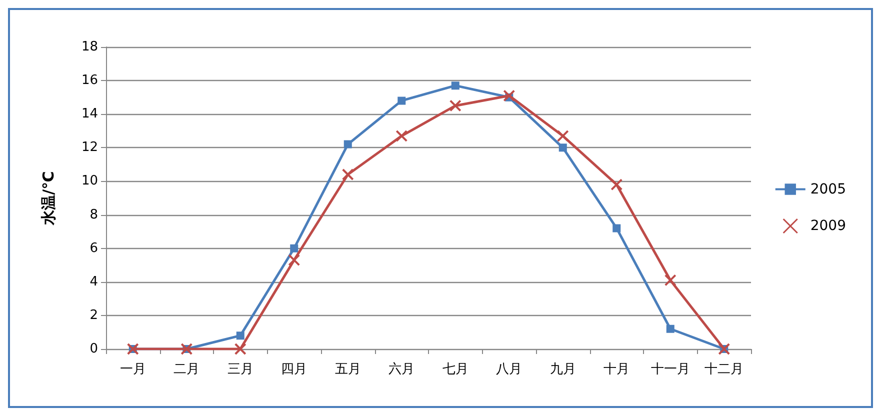  What do you see at coordinates (294, 369) in the screenshot?
I see `x-tick-label: 四月` at bounding box center [294, 369].